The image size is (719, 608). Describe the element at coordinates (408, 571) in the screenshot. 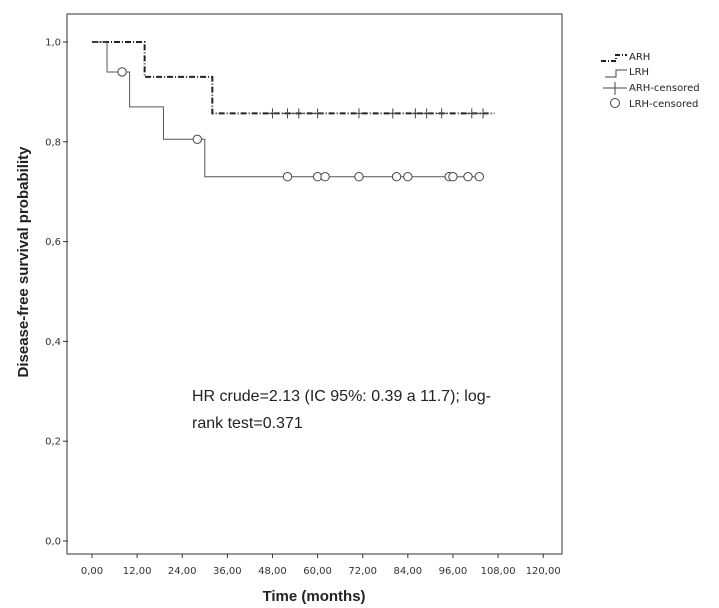

I see `x-tick-label: 84,00` at that location.